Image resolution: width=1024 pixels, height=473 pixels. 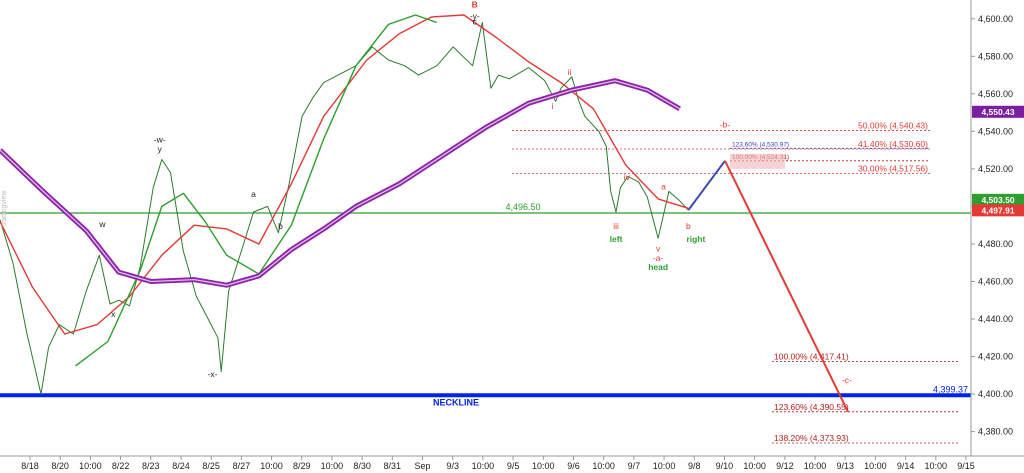 I want to click on fib-level-label: 138.20% (4,373.93), so click(x=811, y=438).